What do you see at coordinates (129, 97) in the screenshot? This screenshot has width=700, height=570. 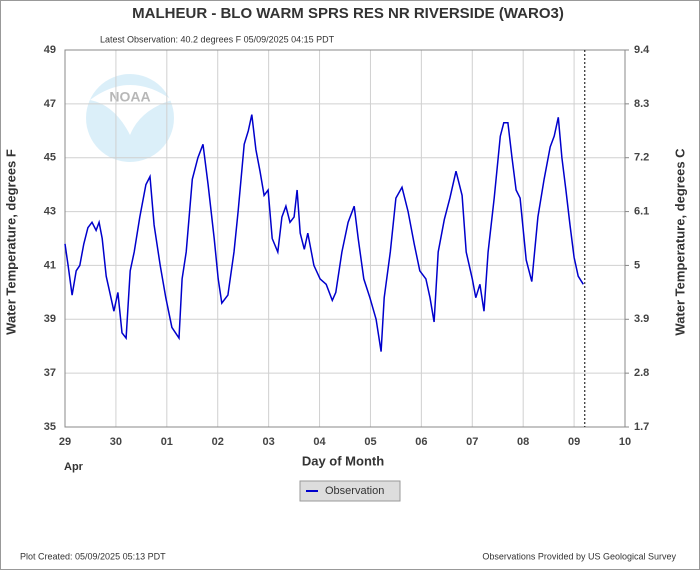 I see `watermark-text: NOAA` at bounding box center [129, 97].